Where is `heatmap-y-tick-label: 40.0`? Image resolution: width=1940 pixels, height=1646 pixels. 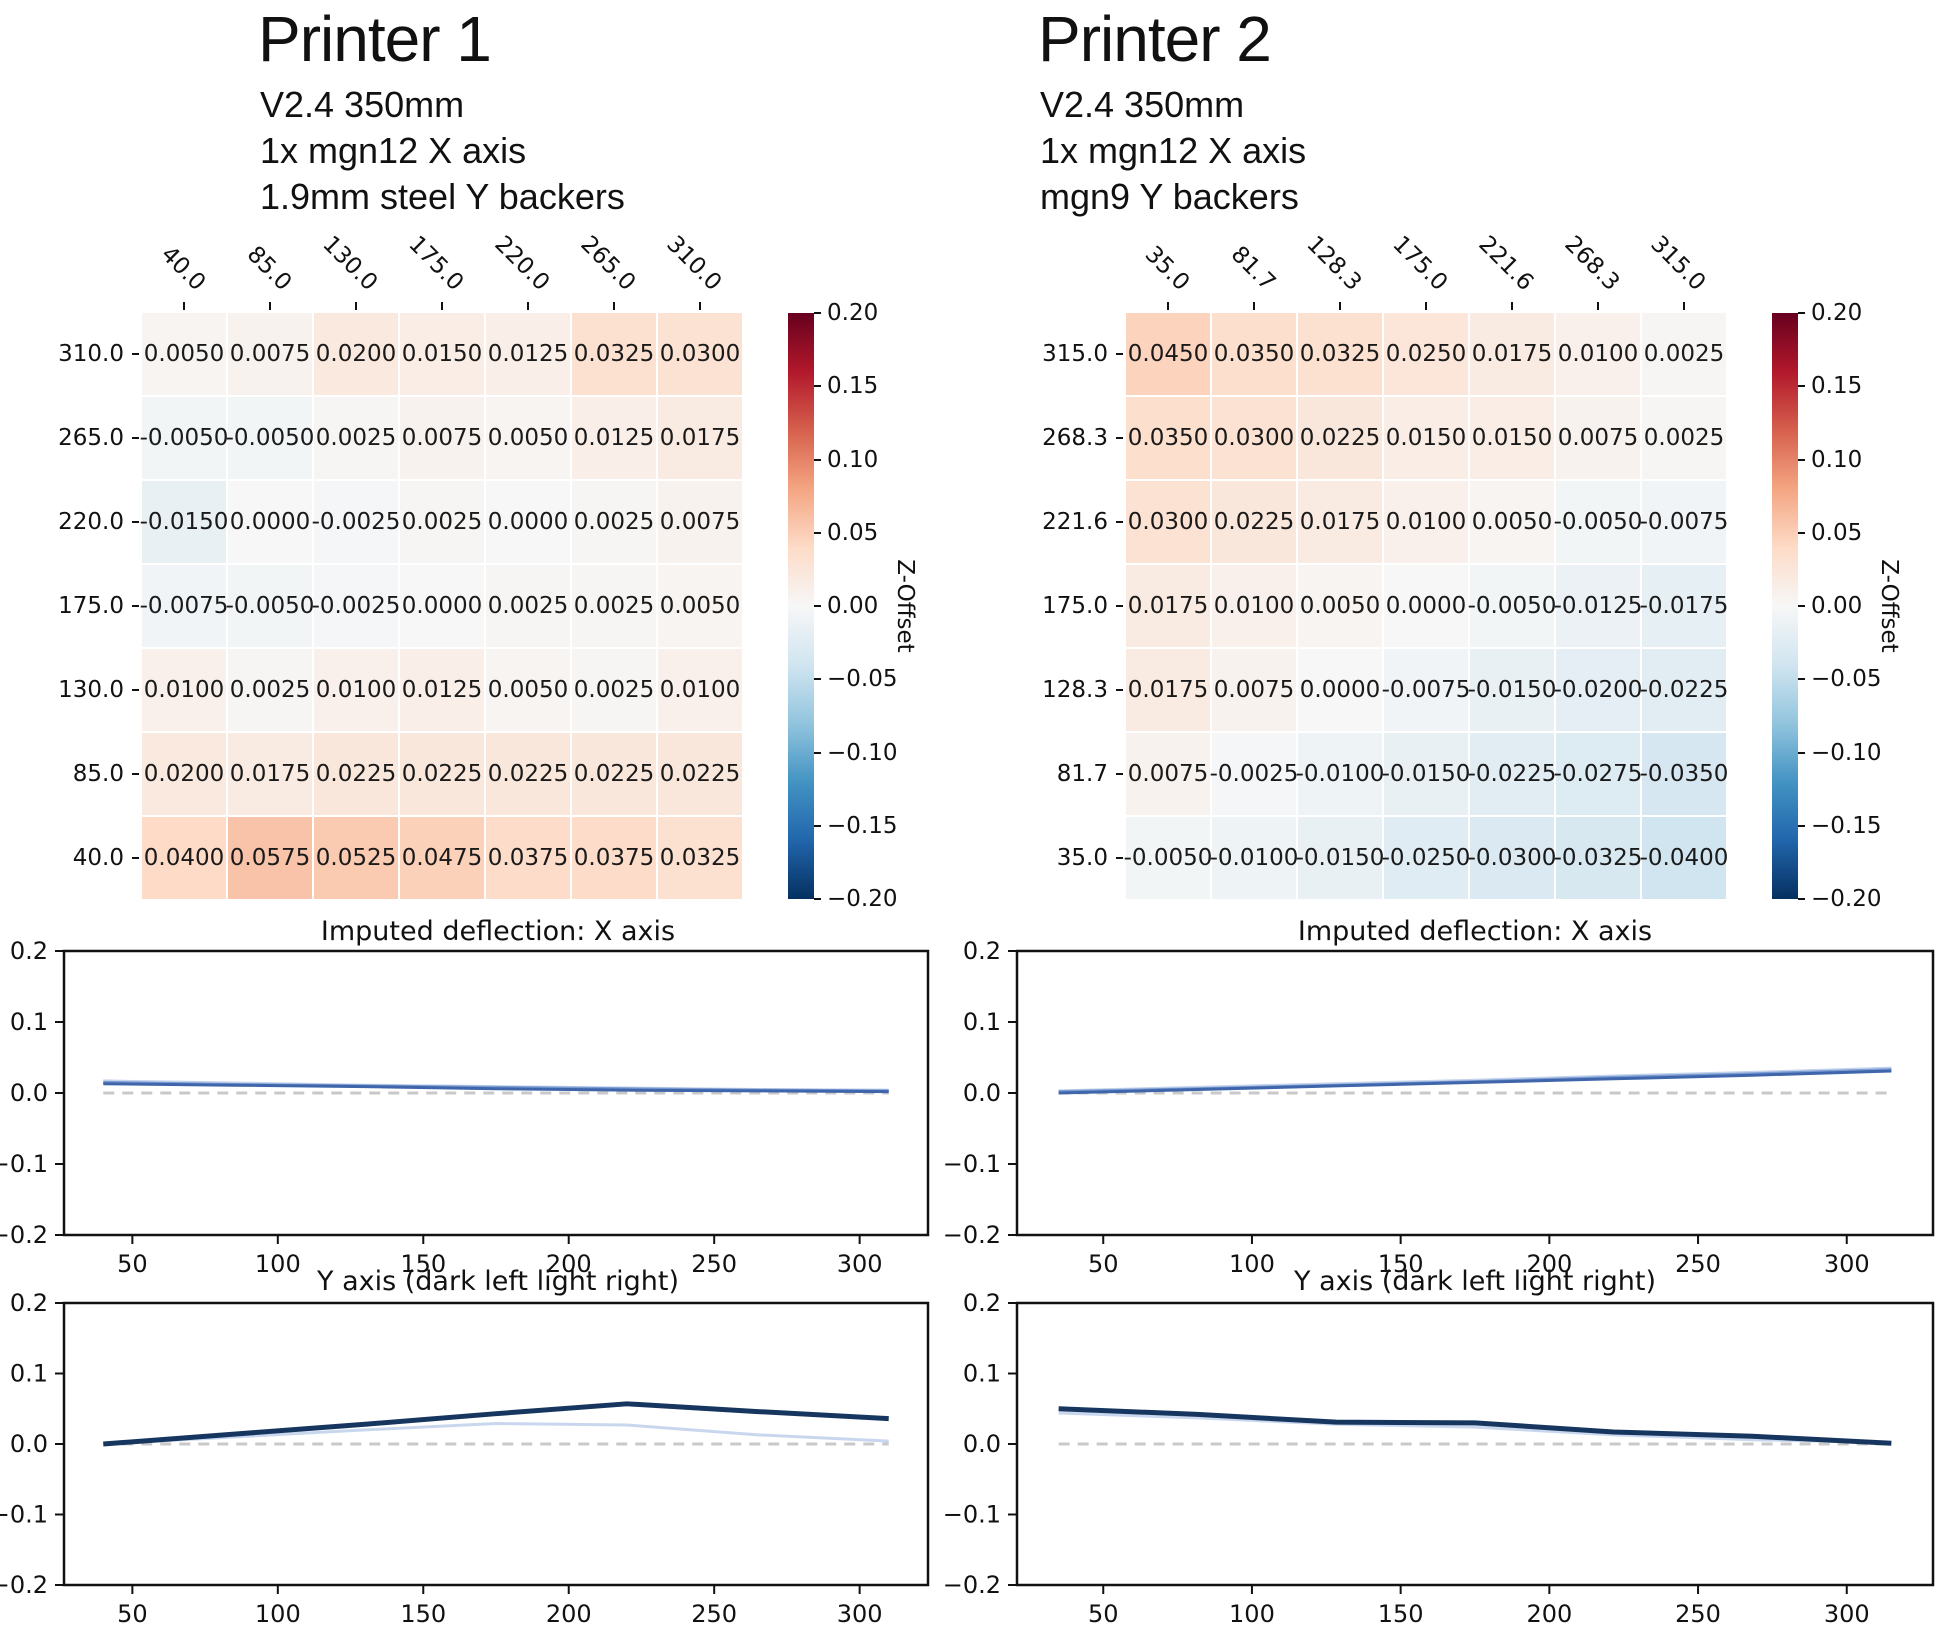
heatmap-y-tick-label: 40.0 is located at coordinates (98, 858).